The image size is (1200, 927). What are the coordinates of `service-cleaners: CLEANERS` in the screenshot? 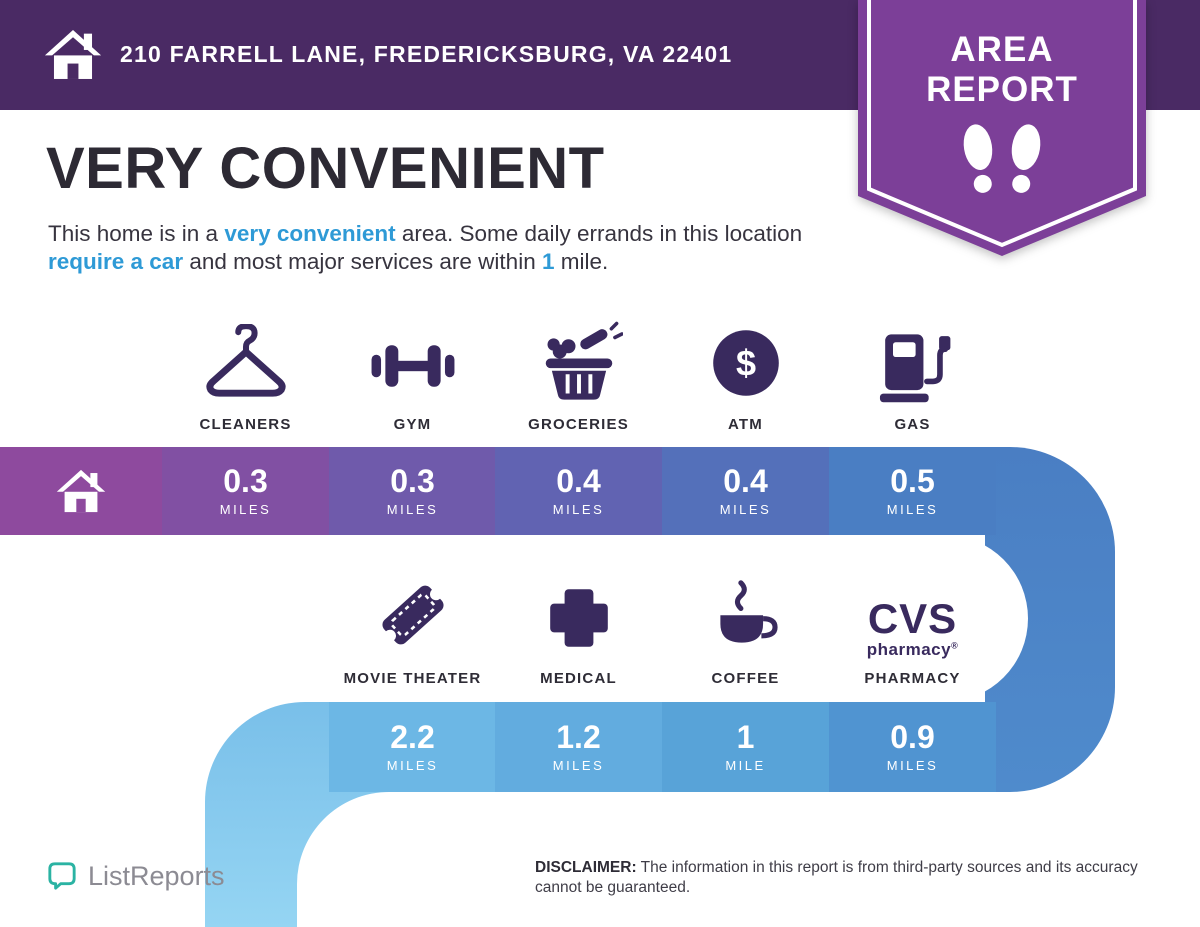 It's located at (245, 375).